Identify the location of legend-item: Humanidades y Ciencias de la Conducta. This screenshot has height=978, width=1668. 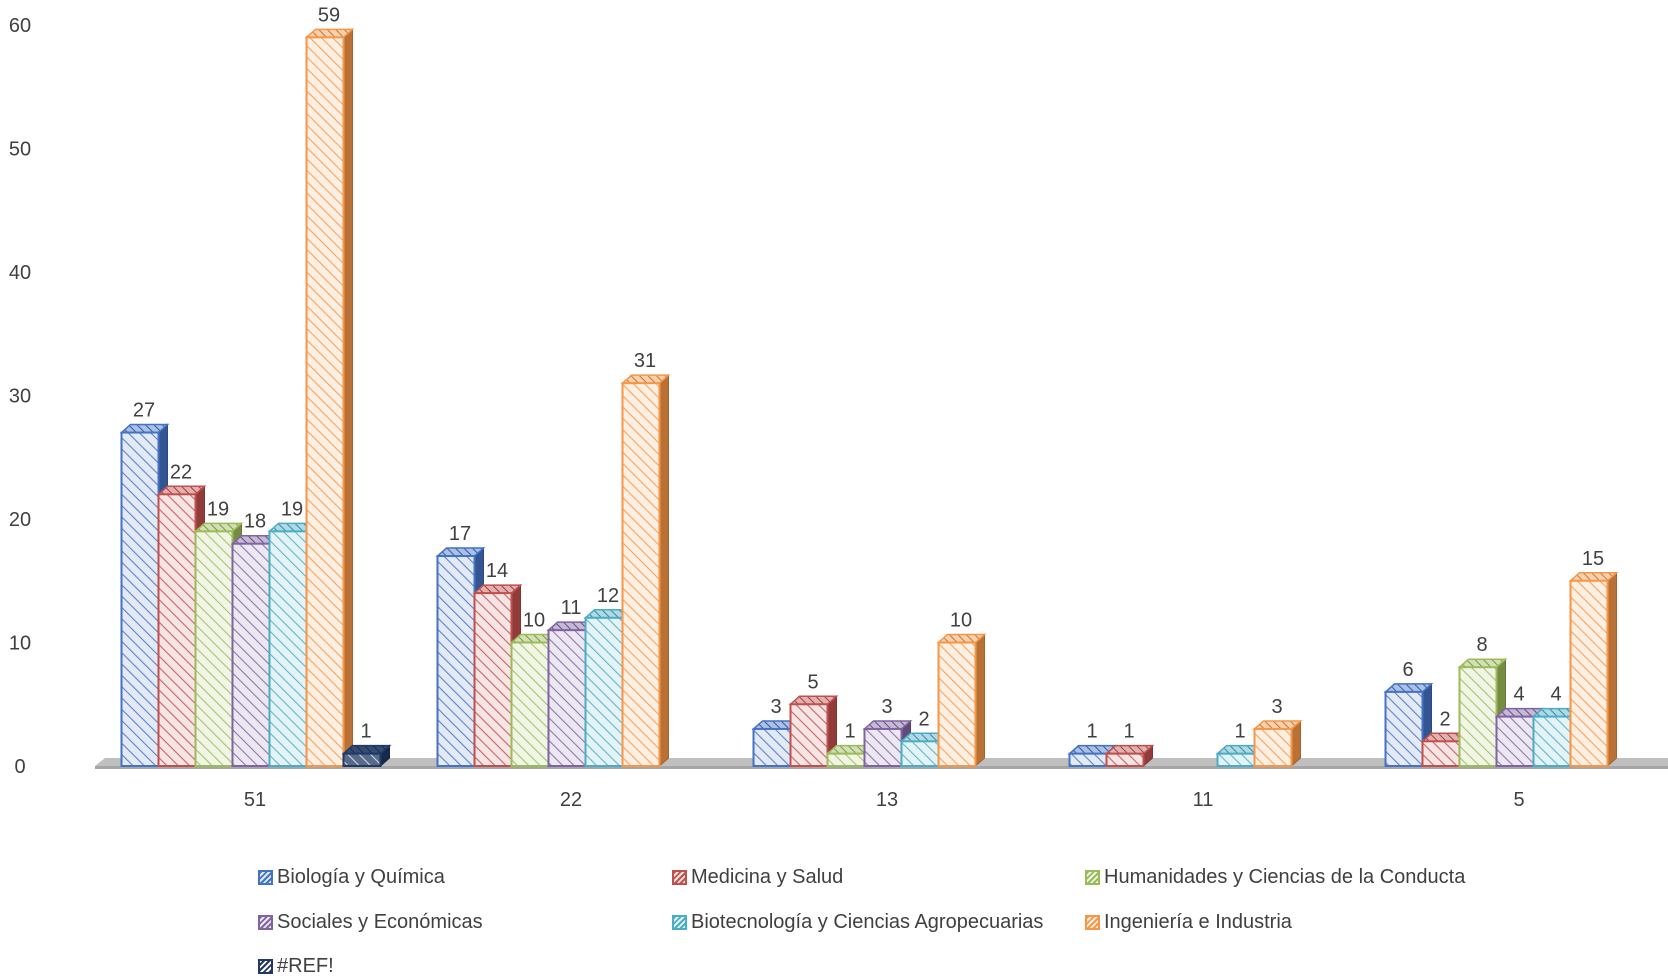
(1275, 877).